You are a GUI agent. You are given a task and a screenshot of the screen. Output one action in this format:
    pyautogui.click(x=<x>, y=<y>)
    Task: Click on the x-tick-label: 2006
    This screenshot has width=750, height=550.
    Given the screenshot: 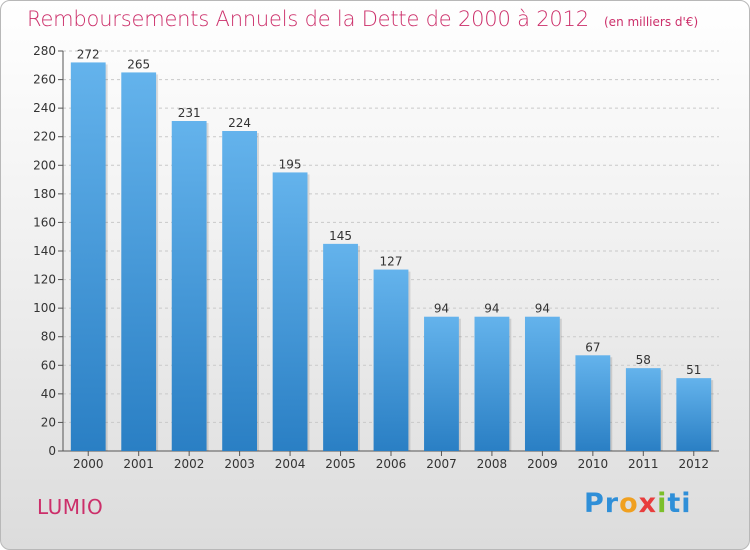 What is the action you would take?
    pyautogui.click(x=391, y=464)
    